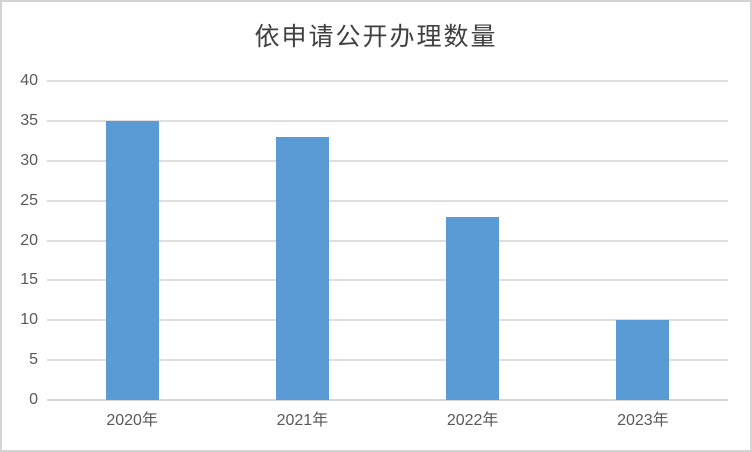  I want to click on y-axis-tick-label: 40, so click(29, 80).